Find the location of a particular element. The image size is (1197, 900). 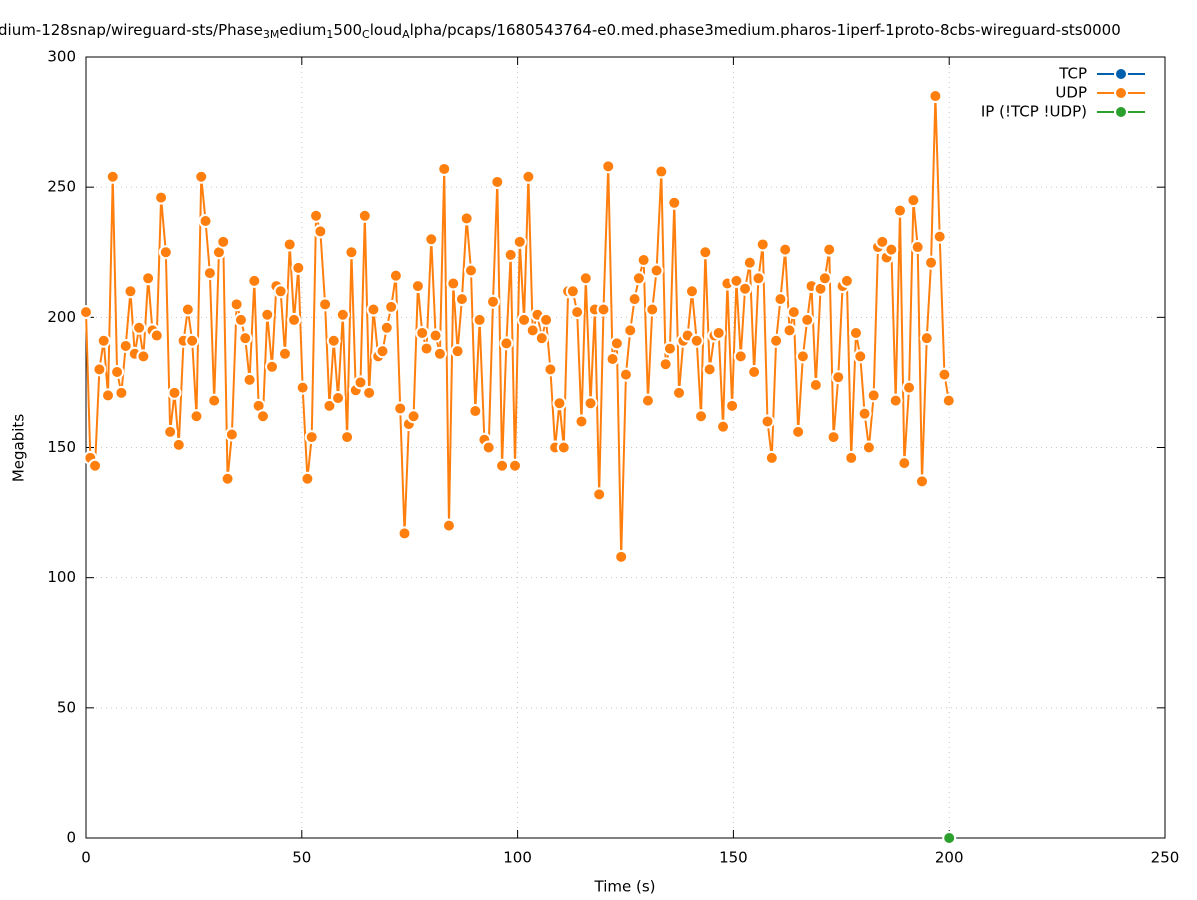

title-subscript: A is located at coordinates (406, 34).